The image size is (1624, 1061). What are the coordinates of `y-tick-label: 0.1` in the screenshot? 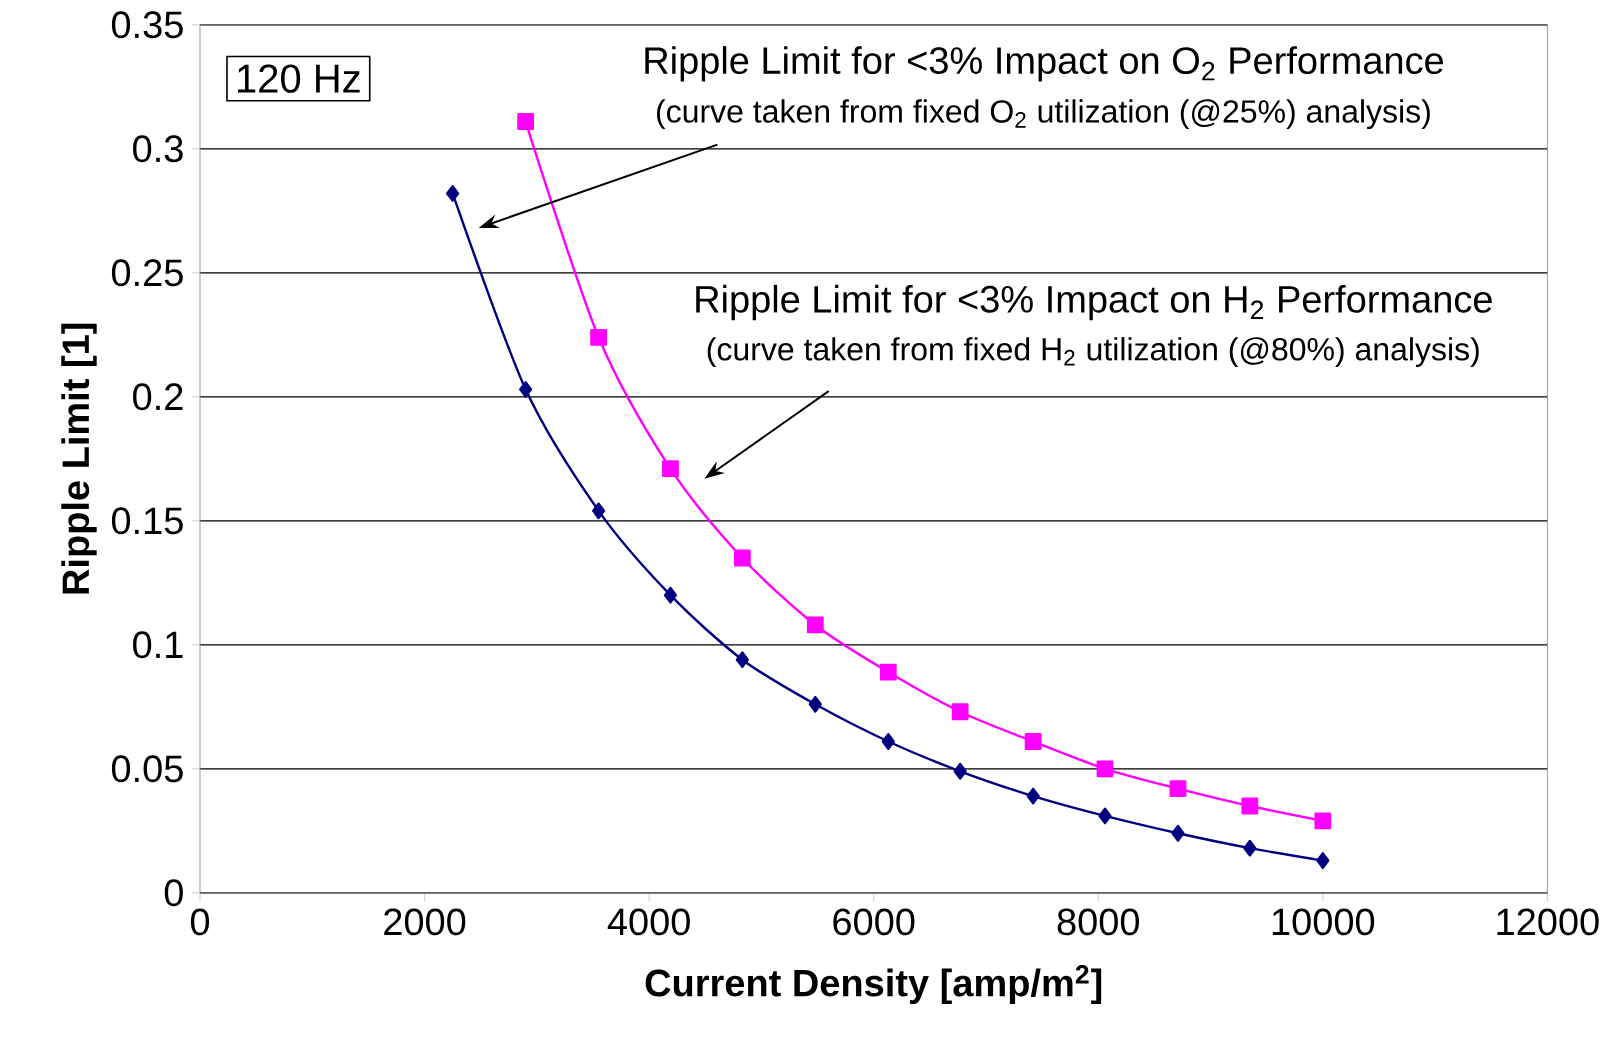 It's located at (158, 645).